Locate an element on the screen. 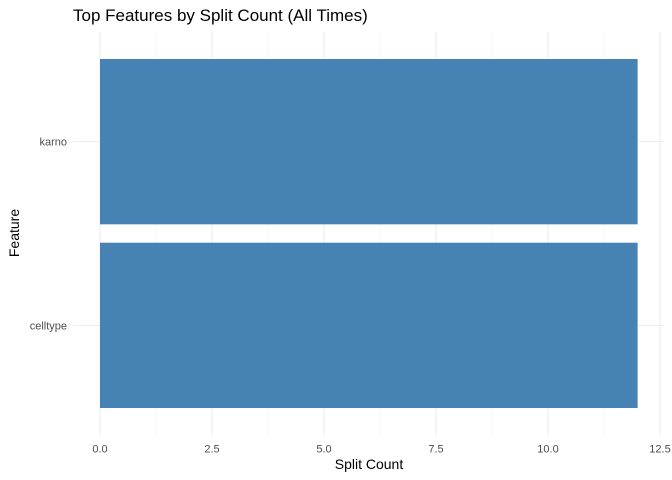  x-axis-ticks: 0.0 2.5 5.0 7.5 10.0 12.5 is located at coordinates (381, 450).